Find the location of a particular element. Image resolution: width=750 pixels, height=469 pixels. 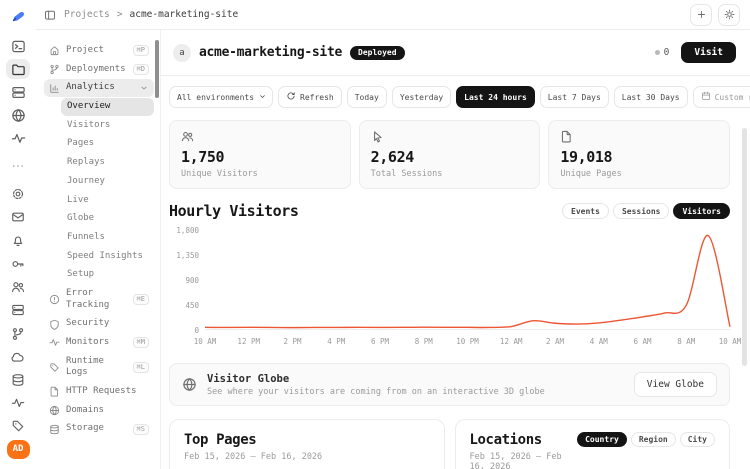

sidebar-item-project: Project ⌘P is located at coordinates (99, 51).